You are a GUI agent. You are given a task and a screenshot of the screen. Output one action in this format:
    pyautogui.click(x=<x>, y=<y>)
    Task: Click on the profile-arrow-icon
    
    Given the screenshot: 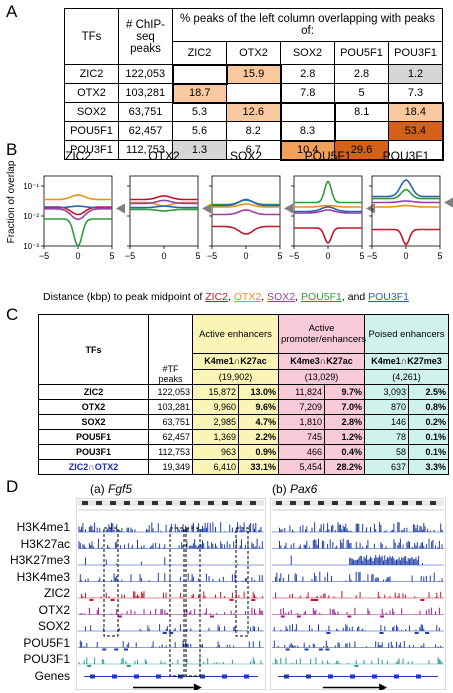 What is the action you would take?
    pyautogui.click(x=288, y=208)
    